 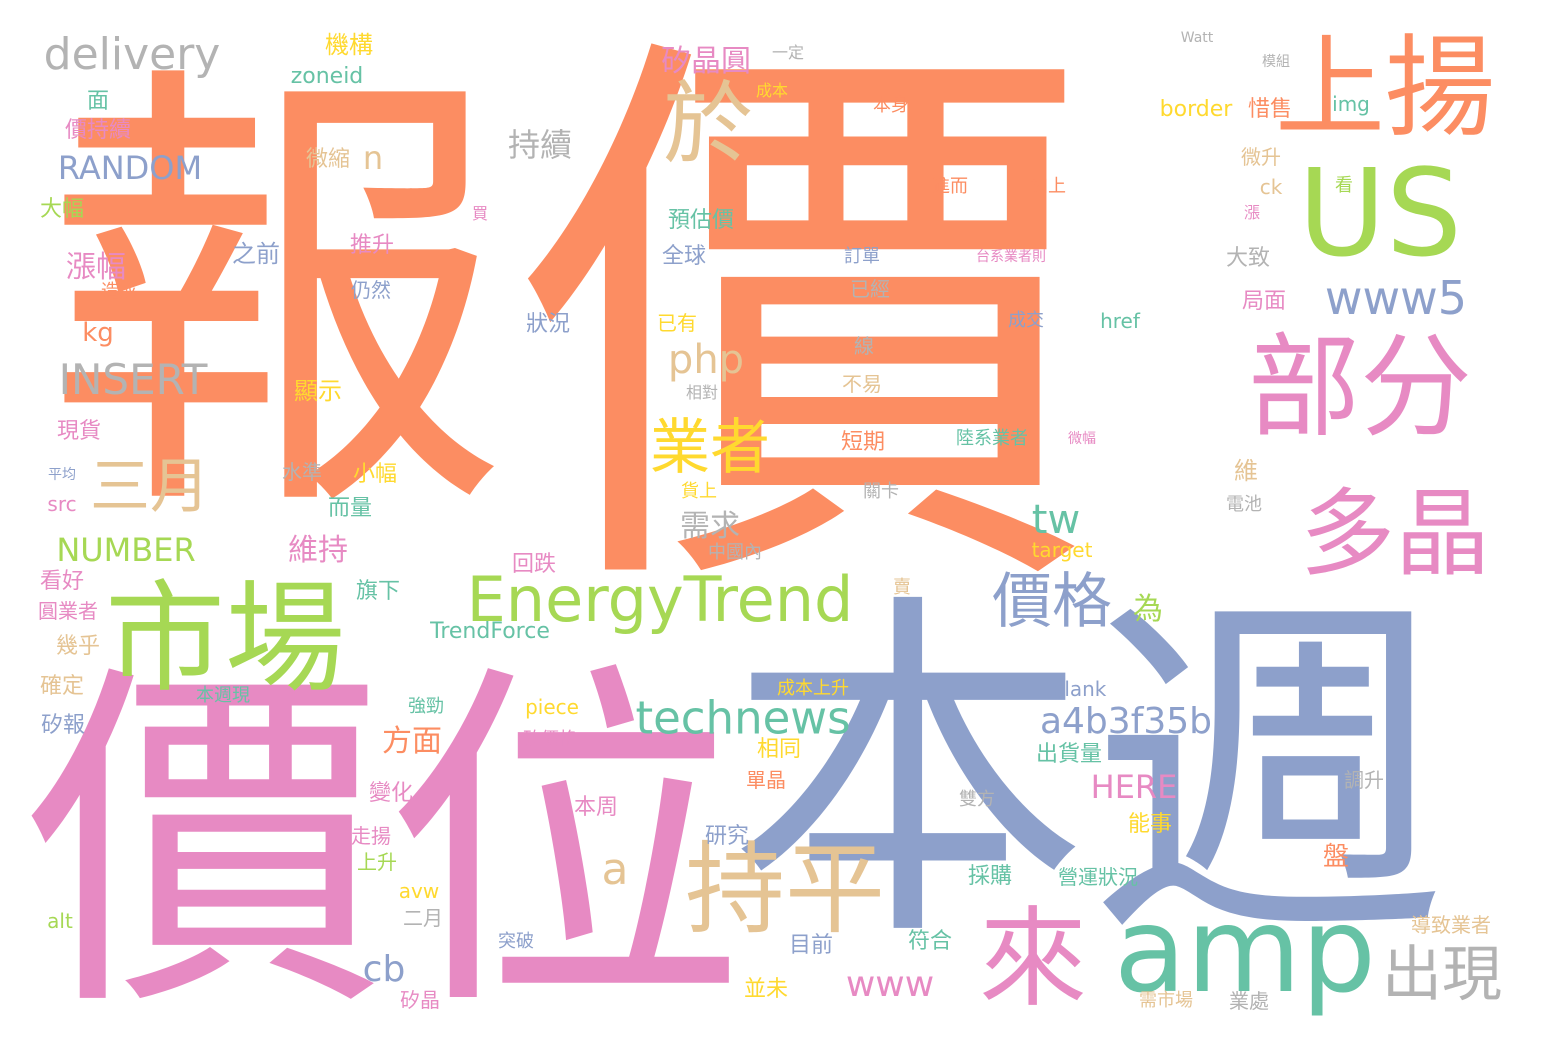 I want to click on word-yu: 於, so click(x=708, y=124).